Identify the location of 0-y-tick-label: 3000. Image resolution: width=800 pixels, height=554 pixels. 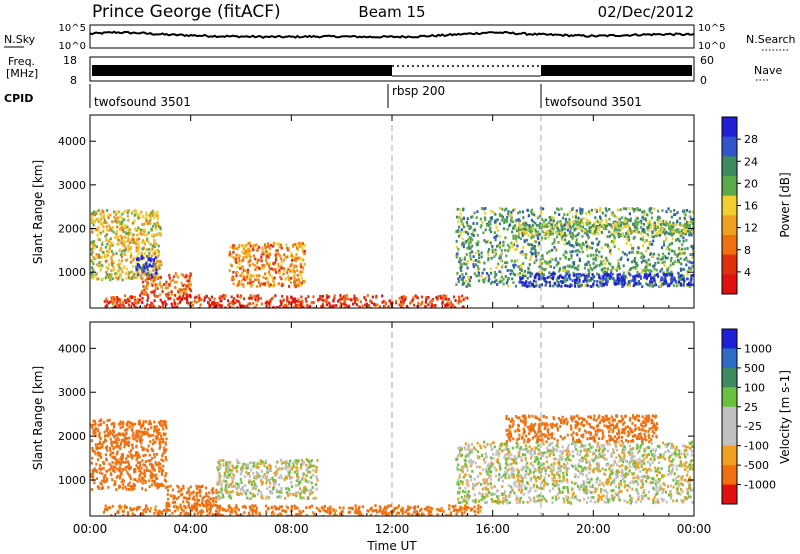
(72, 185).